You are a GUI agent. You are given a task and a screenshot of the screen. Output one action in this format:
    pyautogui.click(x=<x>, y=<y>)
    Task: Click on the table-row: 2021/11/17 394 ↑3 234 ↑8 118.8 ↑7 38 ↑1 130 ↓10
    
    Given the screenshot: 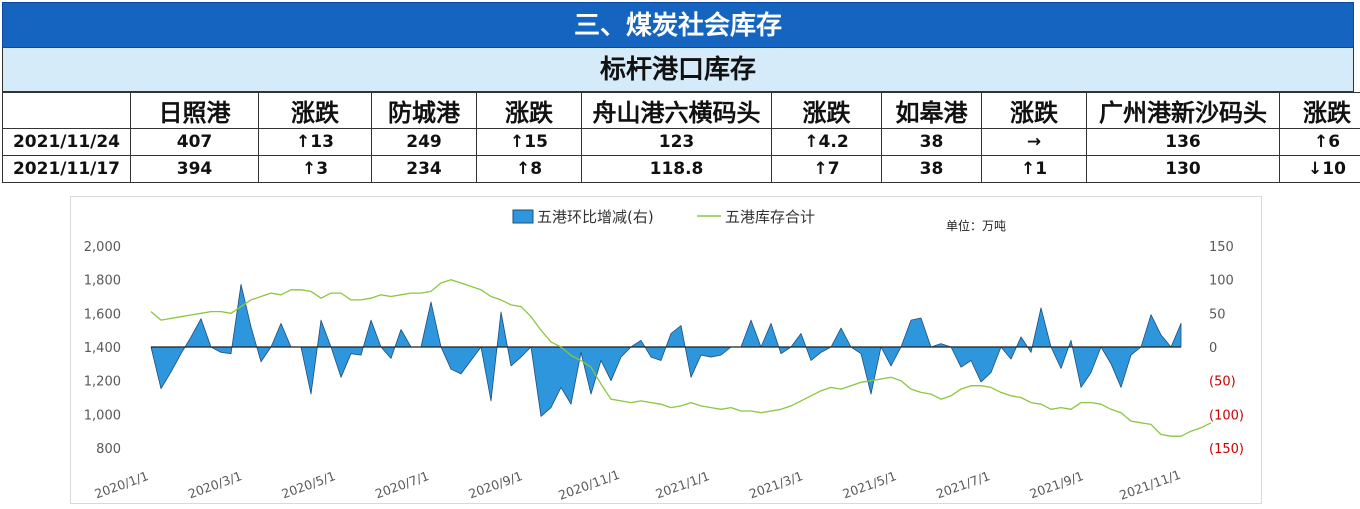 What is the action you would take?
    pyautogui.click(x=681, y=169)
    